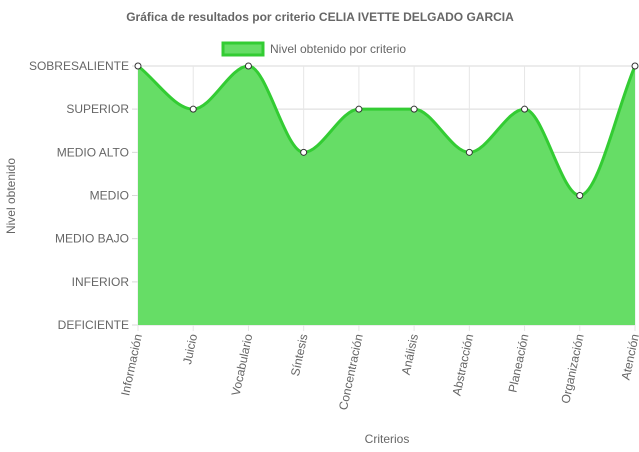  Describe the element at coordinates (93, 325) in the screenshot. I see `y-tick-label: DEFICIENTE` at that location.